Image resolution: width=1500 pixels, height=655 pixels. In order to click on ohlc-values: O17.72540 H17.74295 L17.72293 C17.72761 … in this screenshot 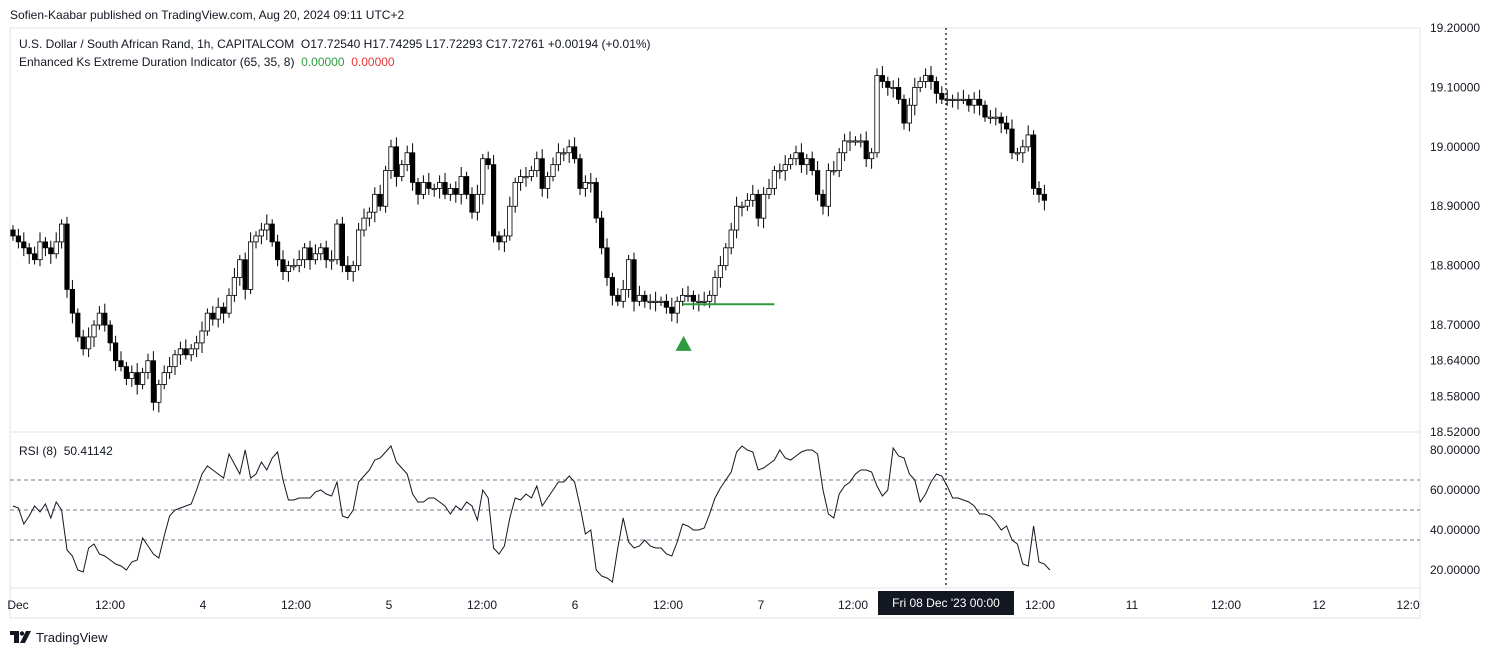, I will do `click(475, 44)`.